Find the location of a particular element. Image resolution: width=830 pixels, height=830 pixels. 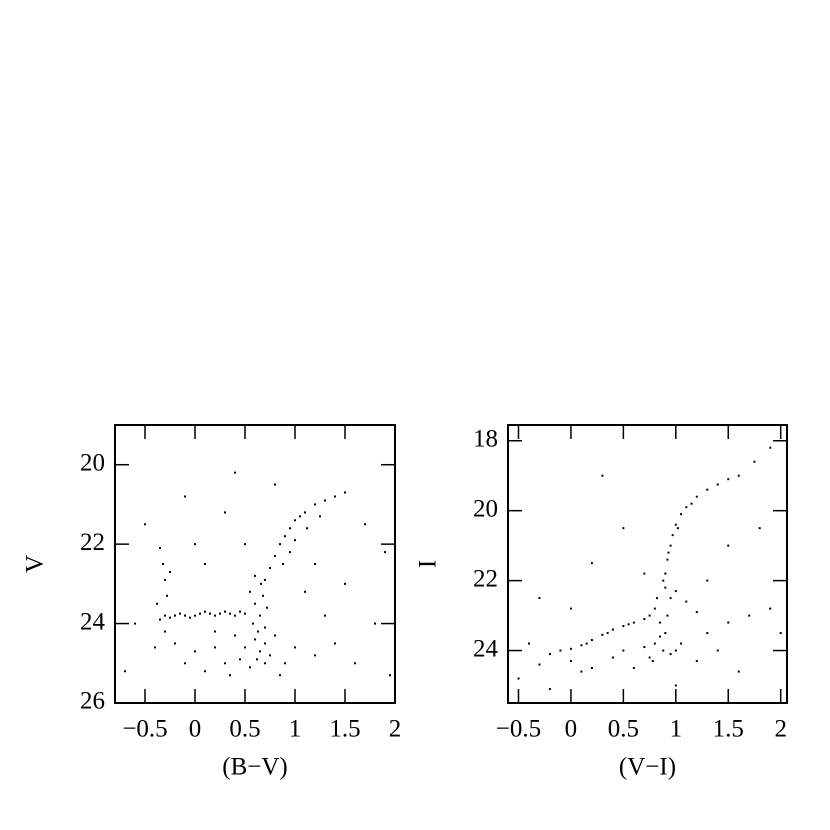

y-tick-label: 26 is located at coordinates (92, 701).